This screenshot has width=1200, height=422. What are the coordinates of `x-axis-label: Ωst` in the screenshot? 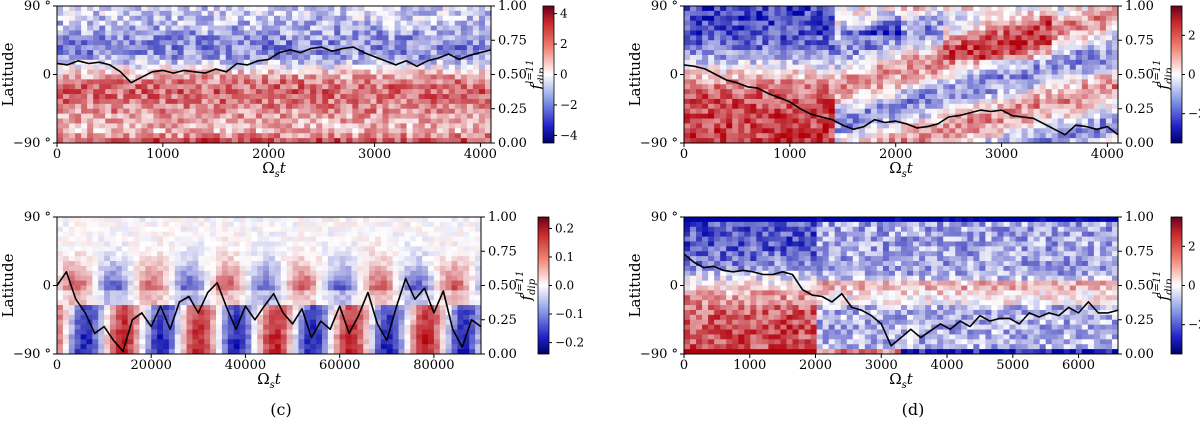 It's located at (274, 169).